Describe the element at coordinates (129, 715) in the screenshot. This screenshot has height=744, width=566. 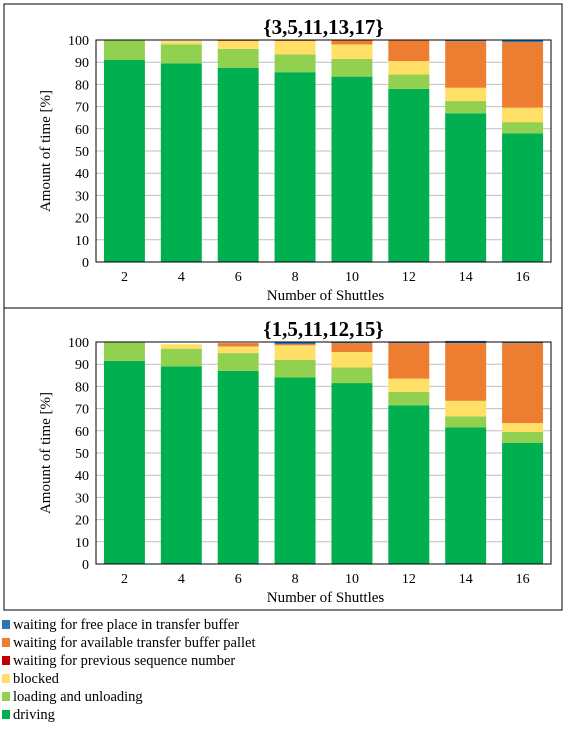
I see `legend-item-driving: driving` at that location.